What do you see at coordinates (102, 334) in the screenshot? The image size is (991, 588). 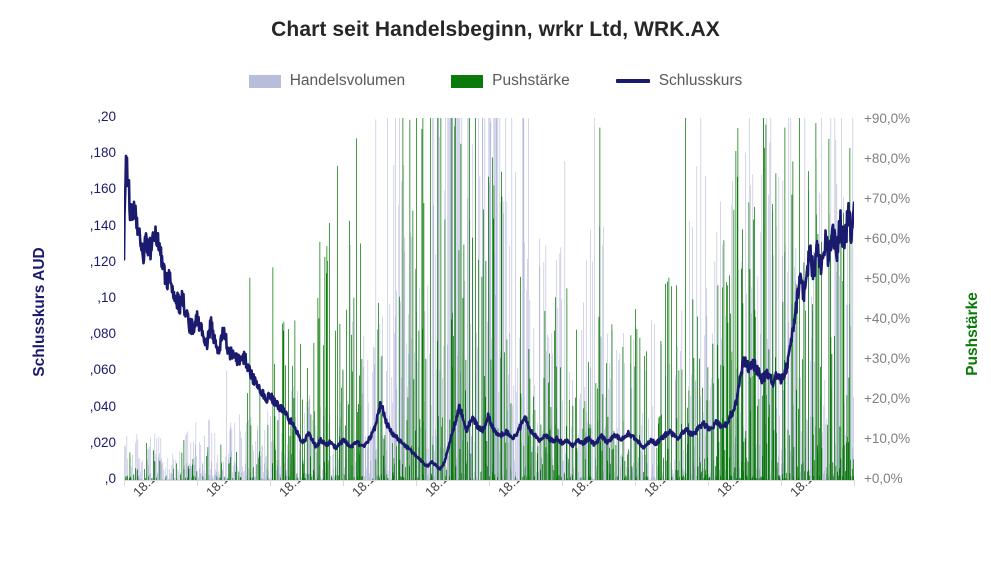 I see `left-tick-6: ,080` at bounding box center [102, 334].